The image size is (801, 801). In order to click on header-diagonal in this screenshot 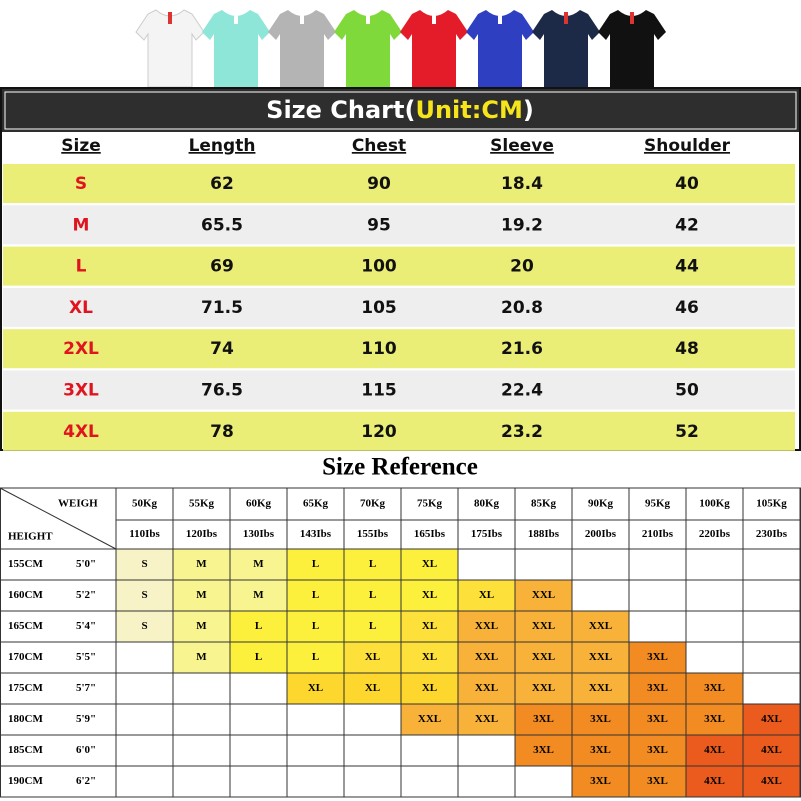, I will do `click(58, 518)`.